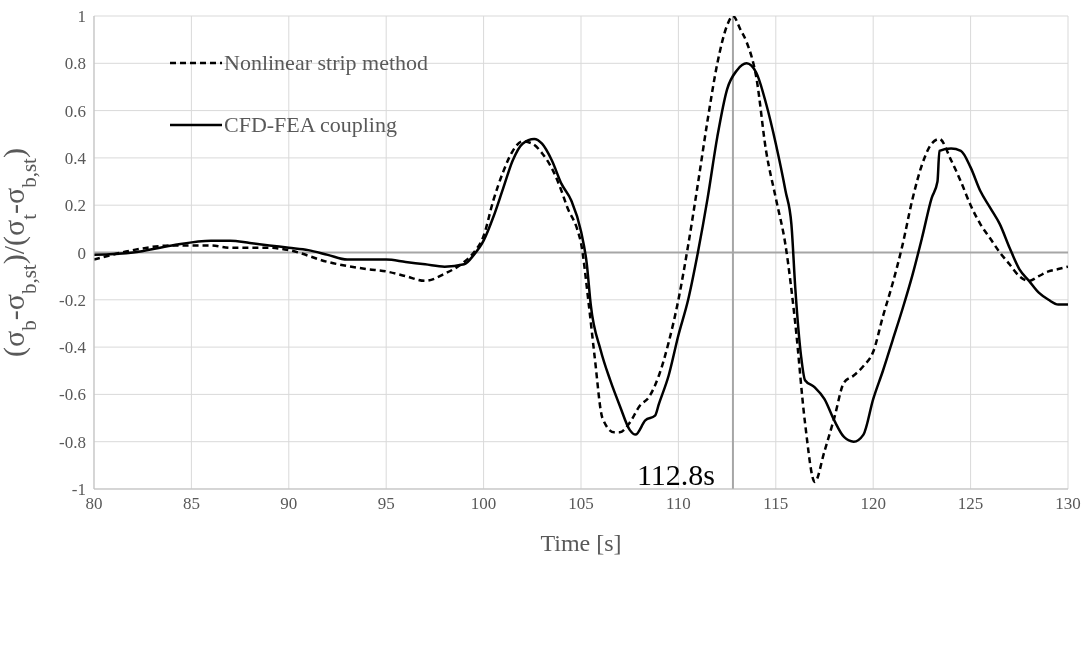 The image size is (1086, 655). Describe the element at coordinates (326, 63) in the screenshot. I see `legend-label: Nonlinear strip method` at that location.